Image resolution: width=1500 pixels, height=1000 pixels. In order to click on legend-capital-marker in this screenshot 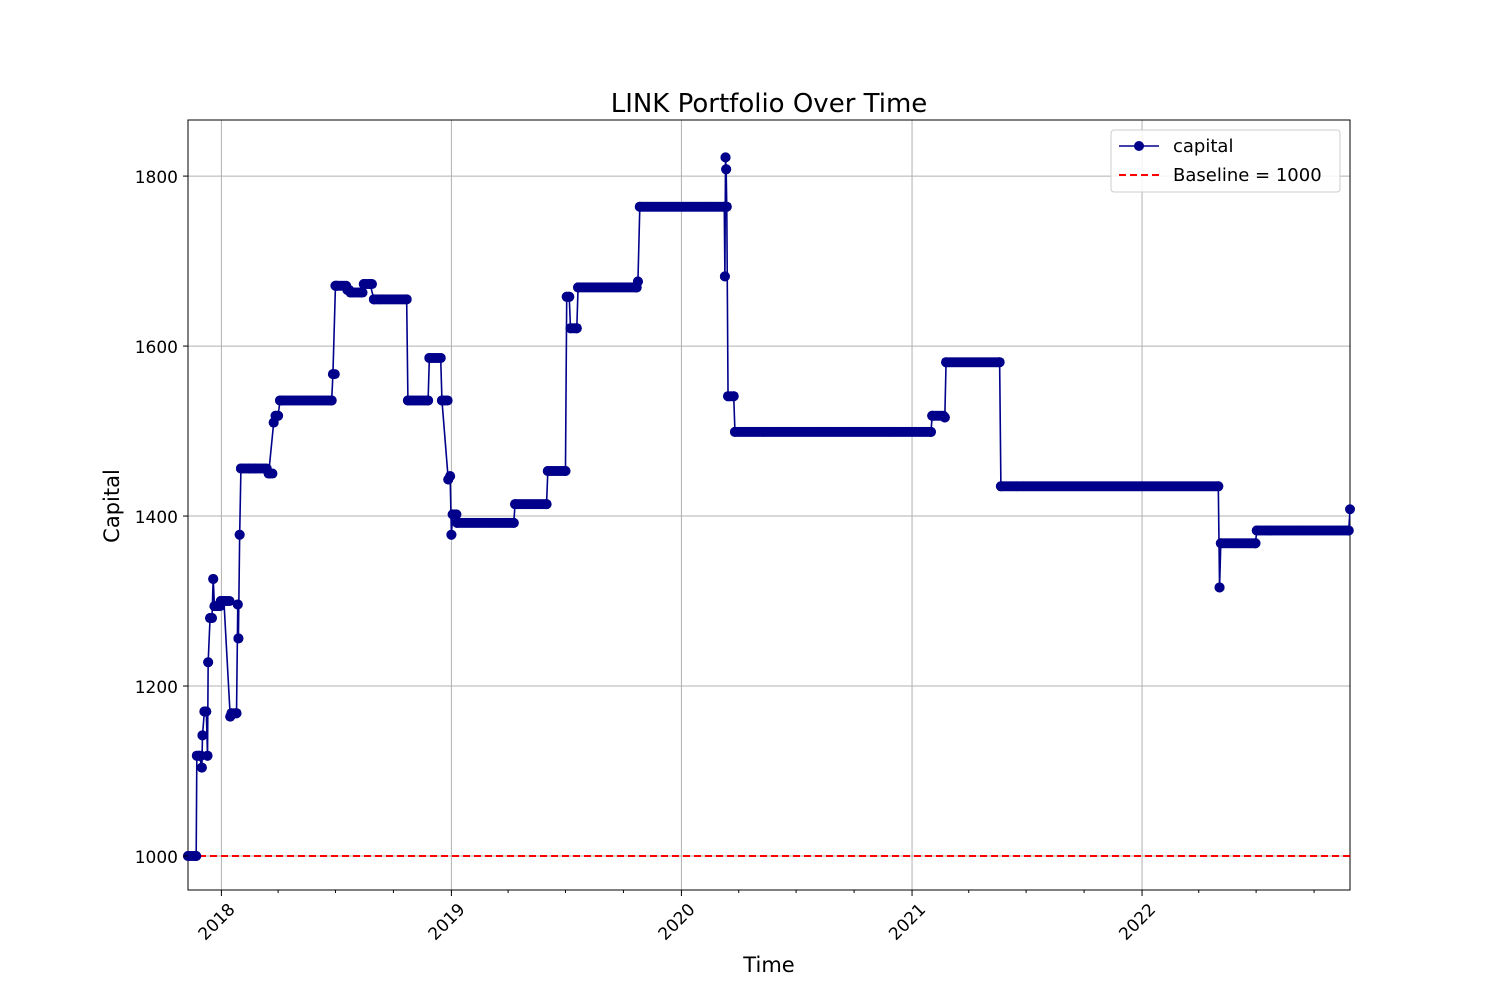, I will do `click(1139, 146)`.